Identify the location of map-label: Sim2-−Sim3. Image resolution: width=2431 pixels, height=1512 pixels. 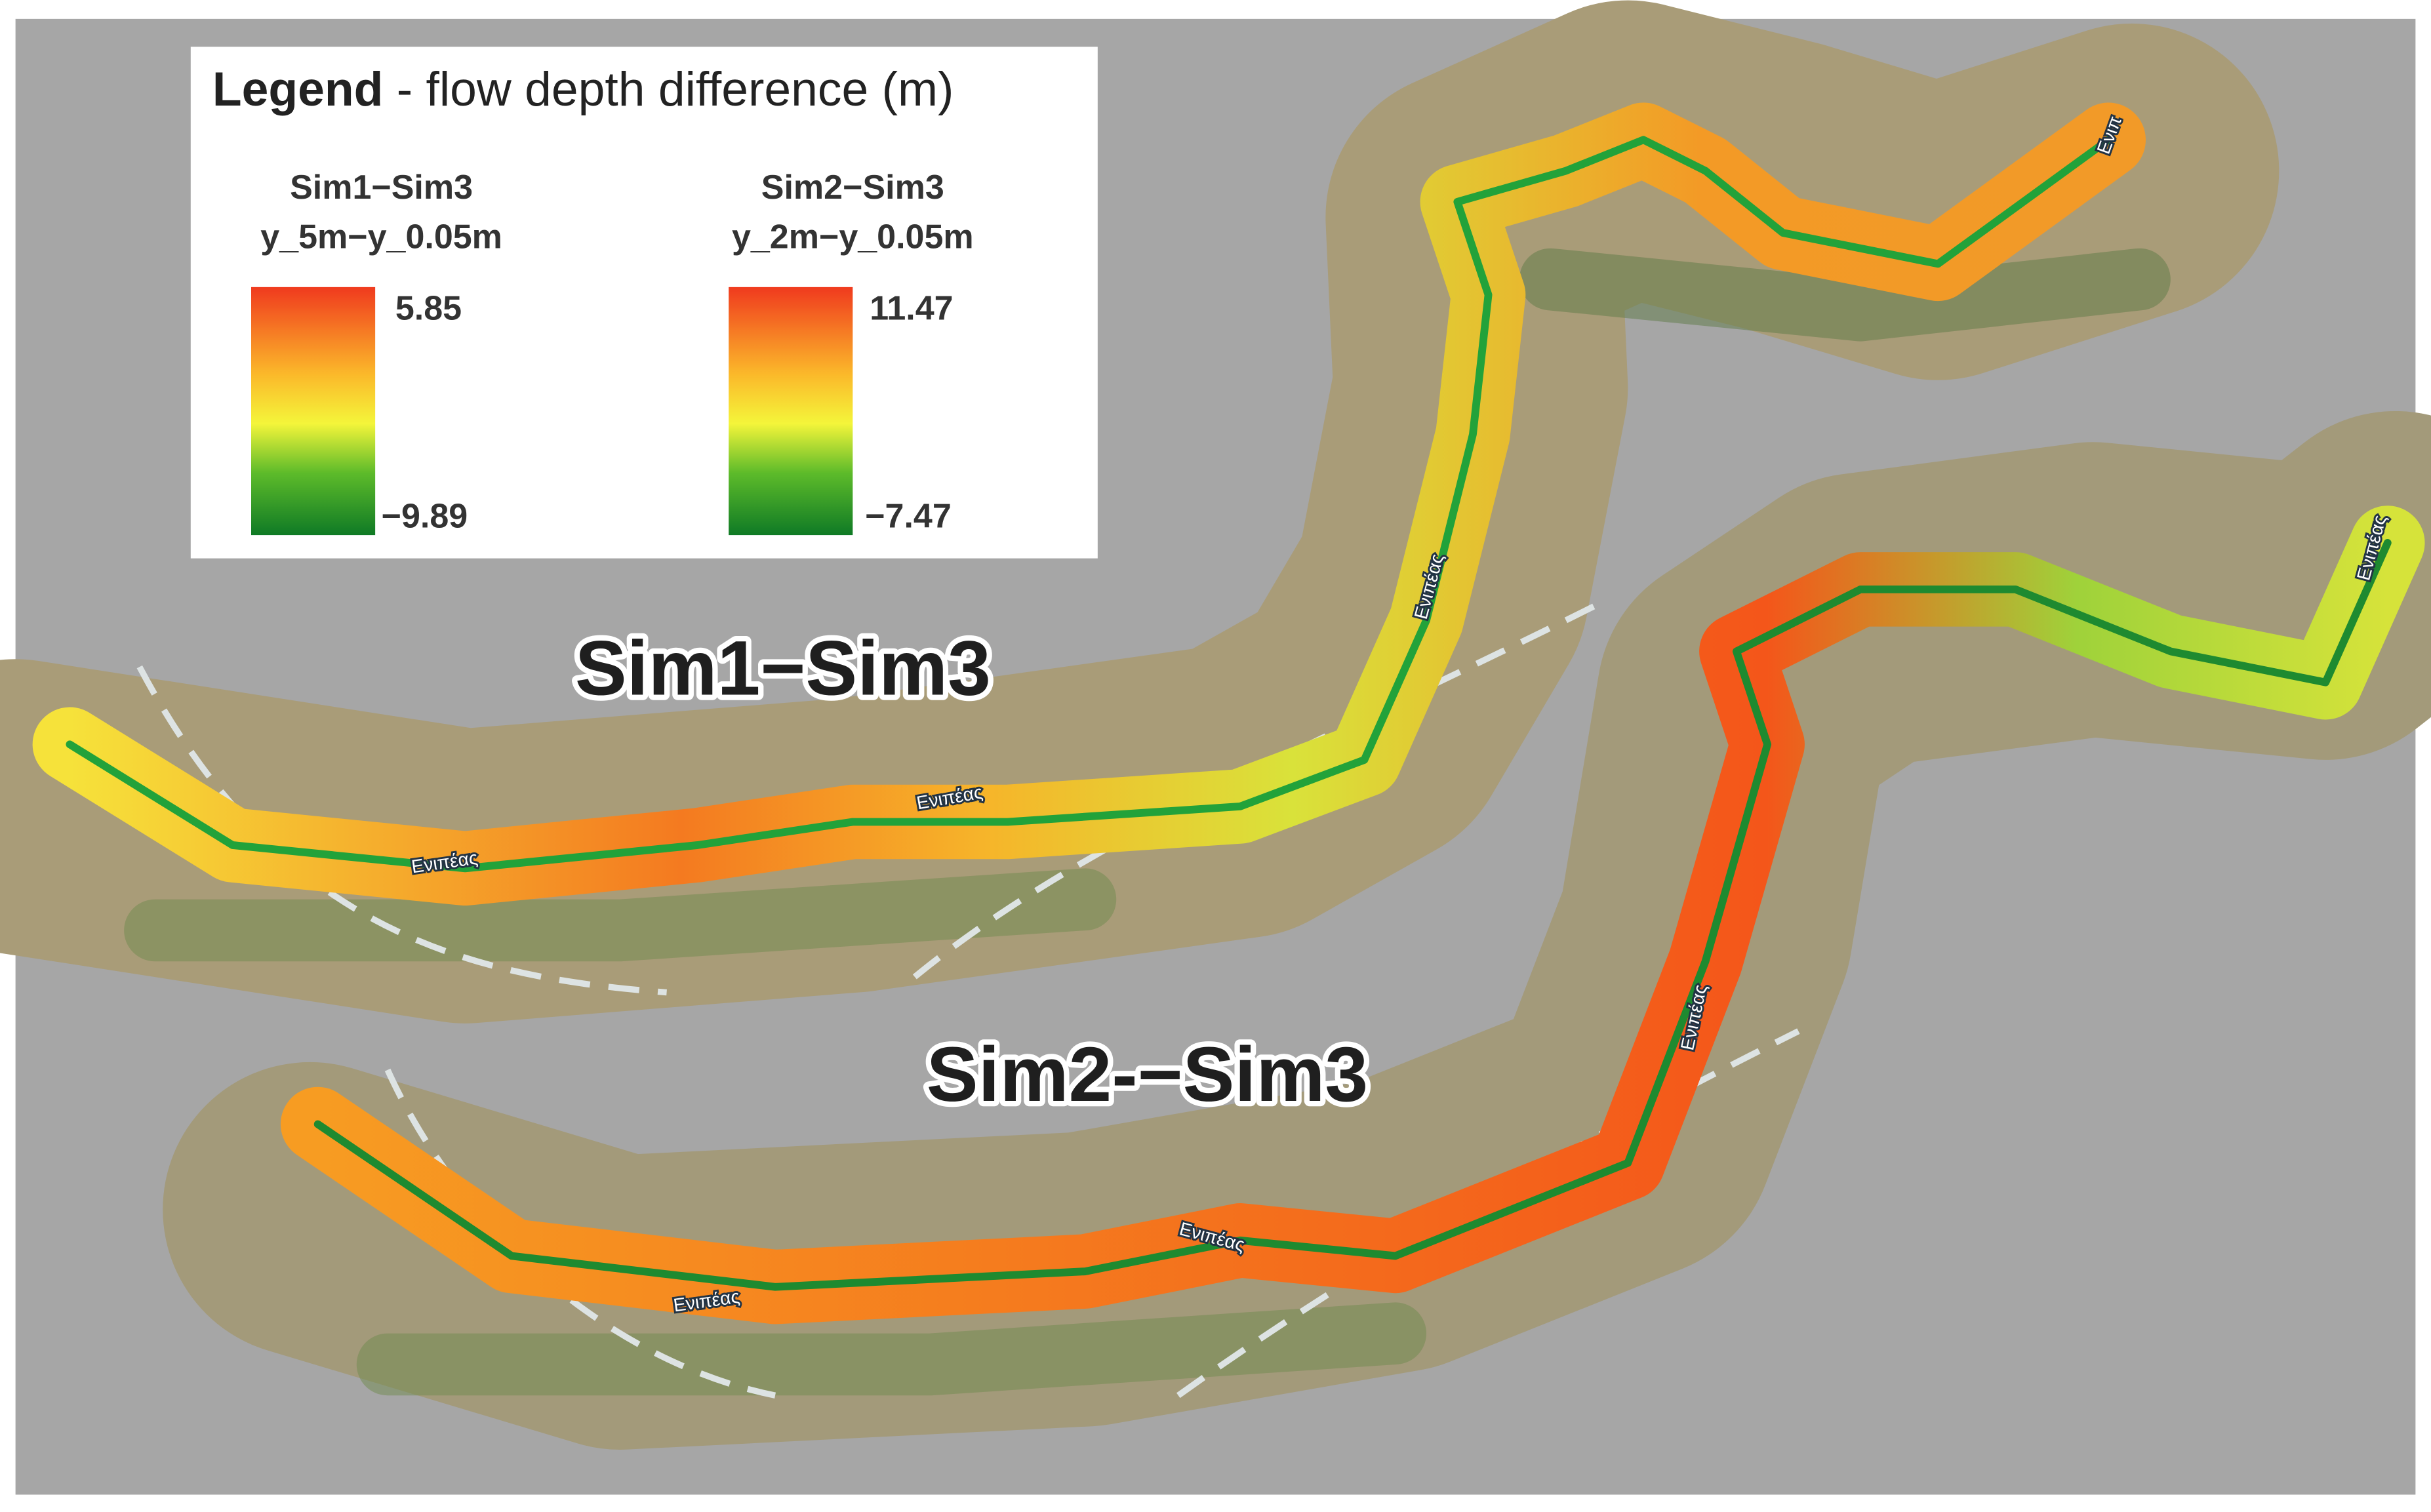
(1147, 1074).